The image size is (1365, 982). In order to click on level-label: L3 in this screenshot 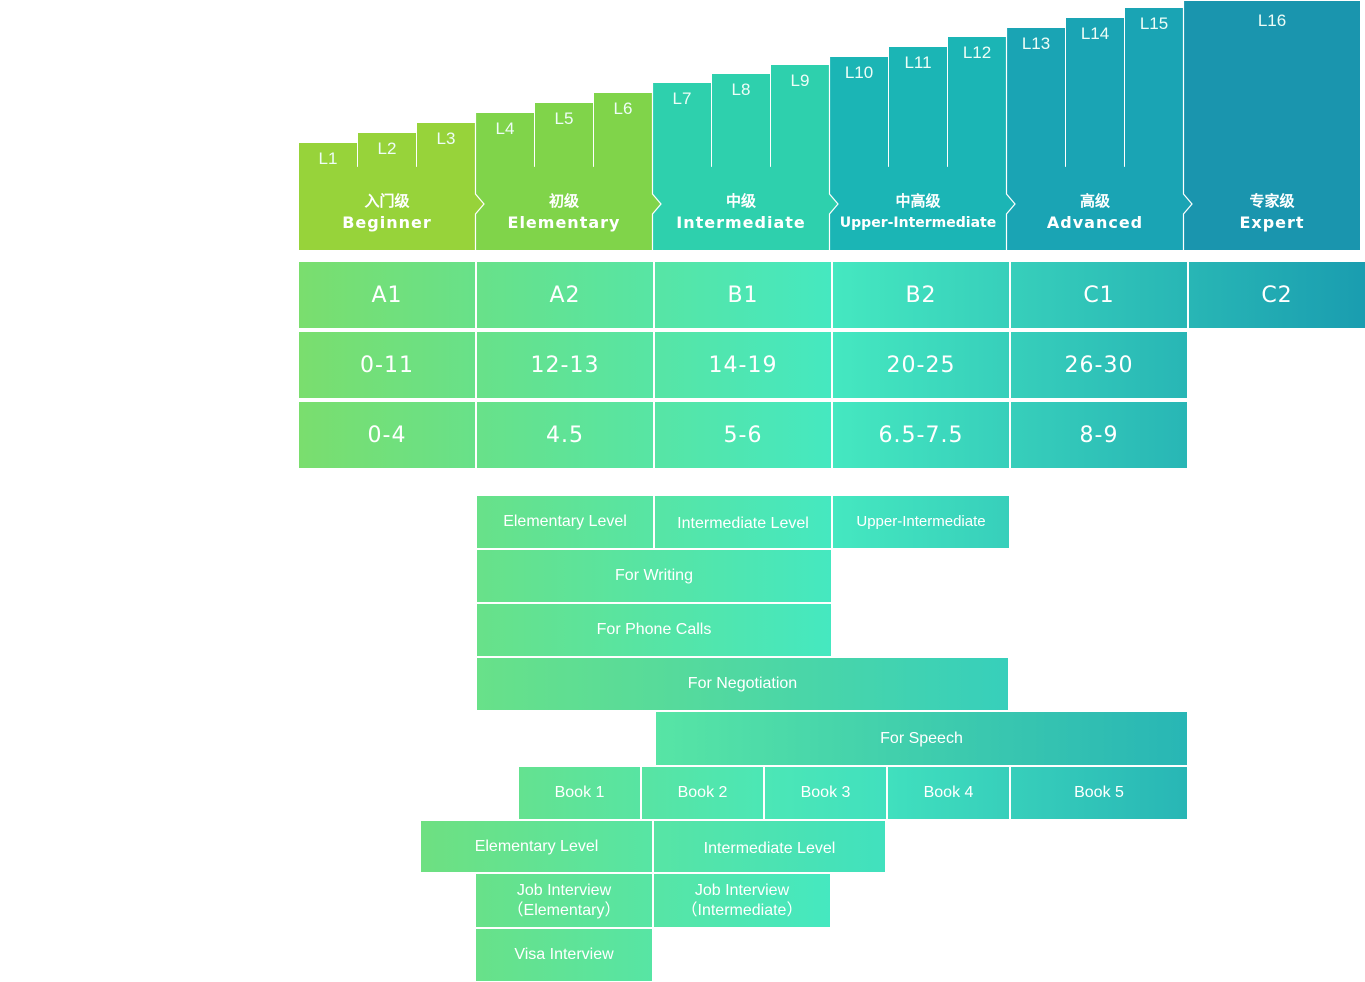, I will do `click(446, 138)`.